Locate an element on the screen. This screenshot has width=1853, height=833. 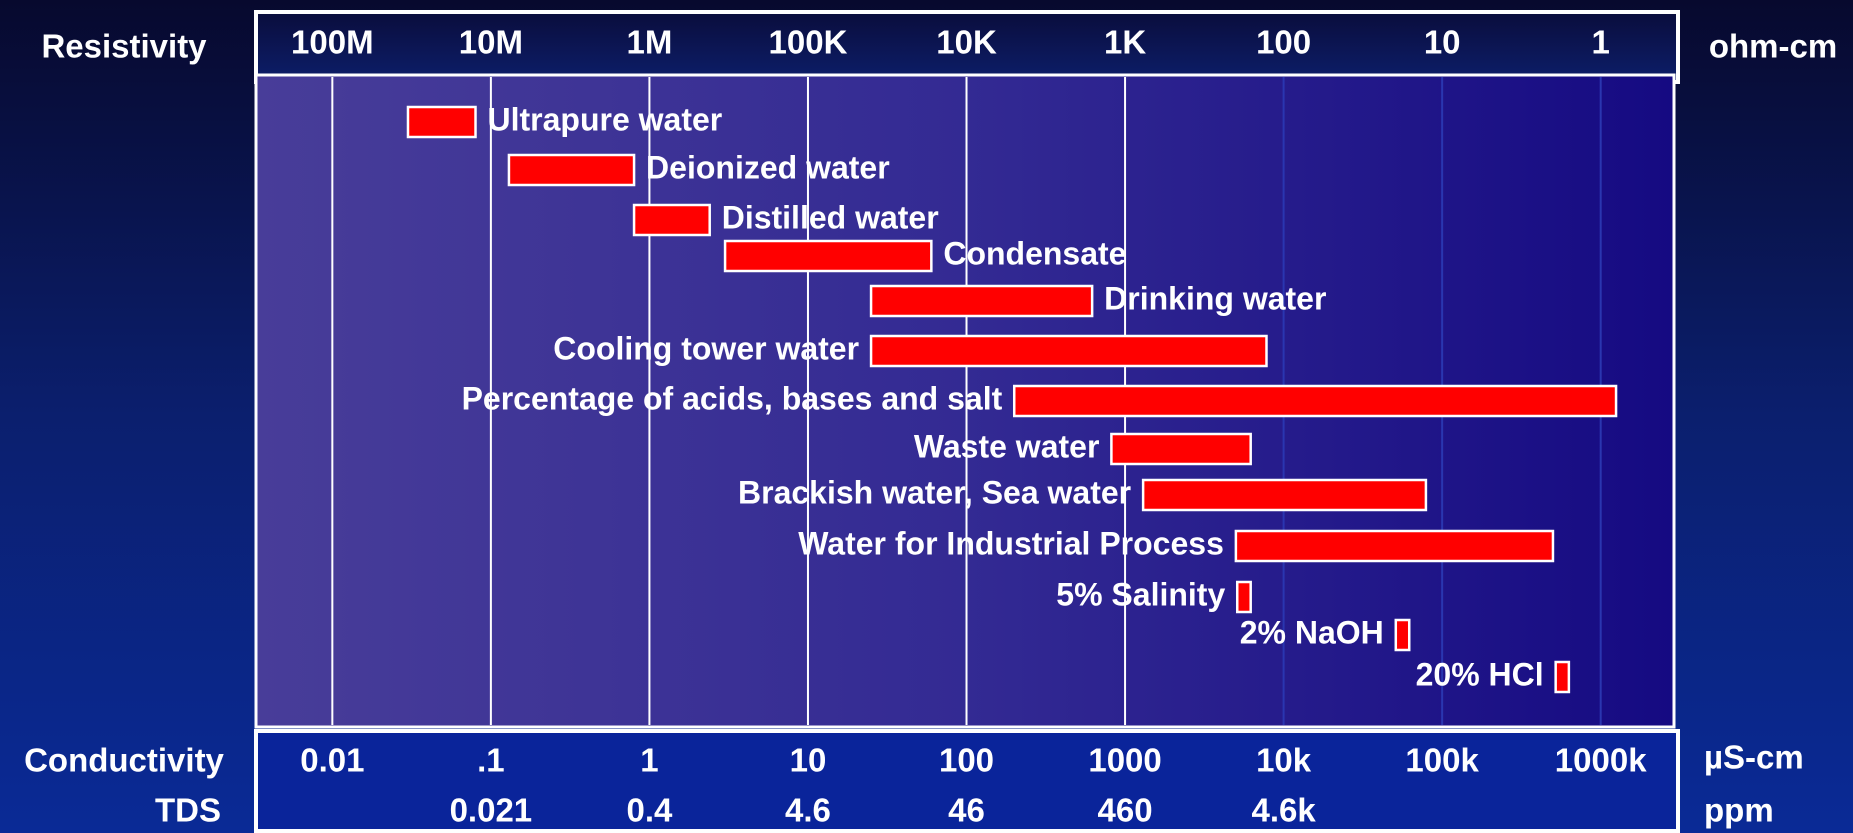
x-tick-label: .1 is located at coordinates (491, 760).